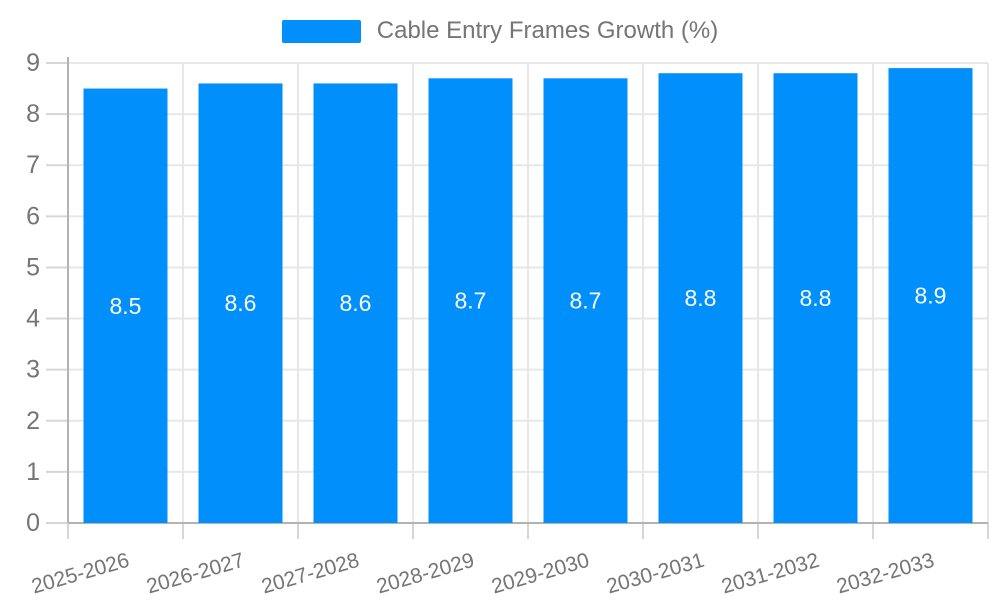 Image resolution: width=1000 pixels, height=600 pixels. I want to click on x-tick-label: 2027-2028, so click(310, 574).